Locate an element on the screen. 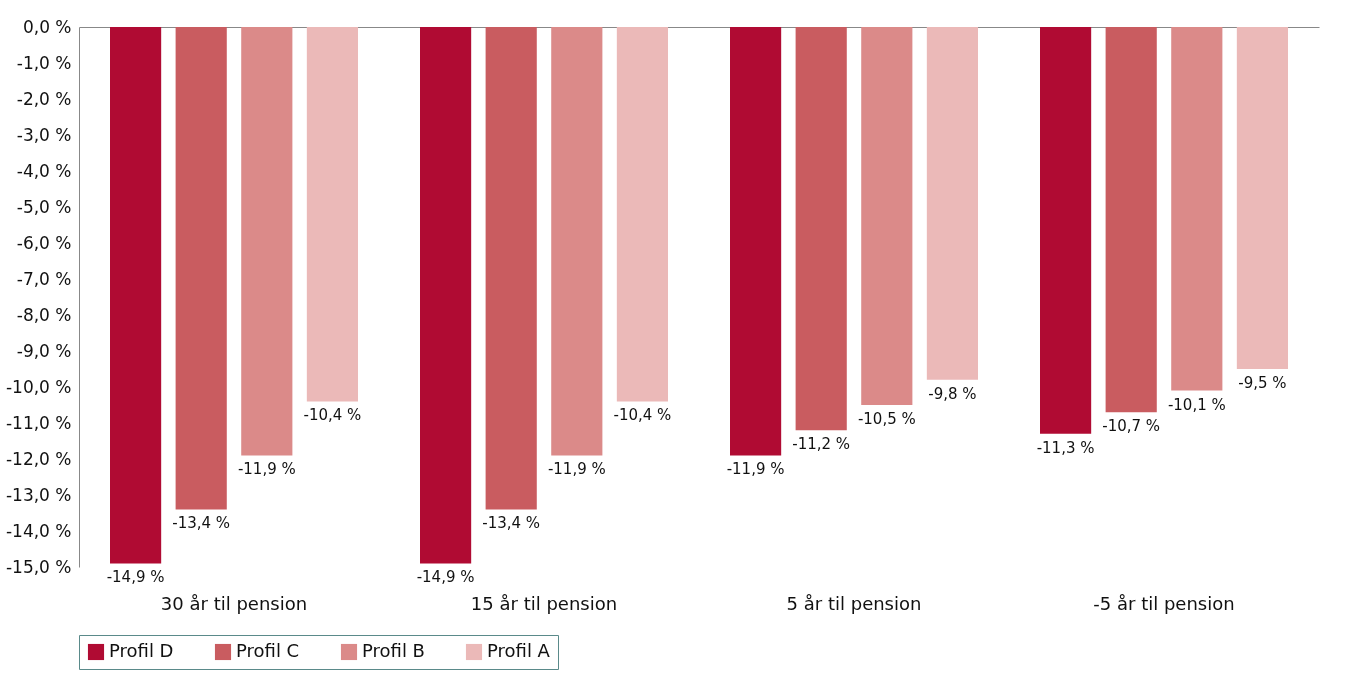 This screenshot has height=695, width=1370. data-label: -10,5 % is located at coordinates (886, 419).